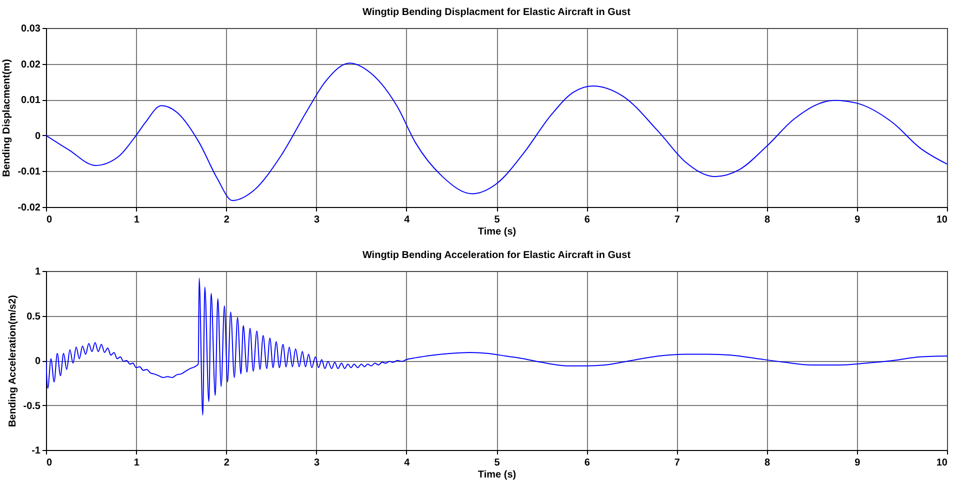 Image resolution: width=960 pixels, height=487 pixels. Describe the element at coordinates (31, 100) in the screenshot. I see `y-tick-label: 0.01` at that location.